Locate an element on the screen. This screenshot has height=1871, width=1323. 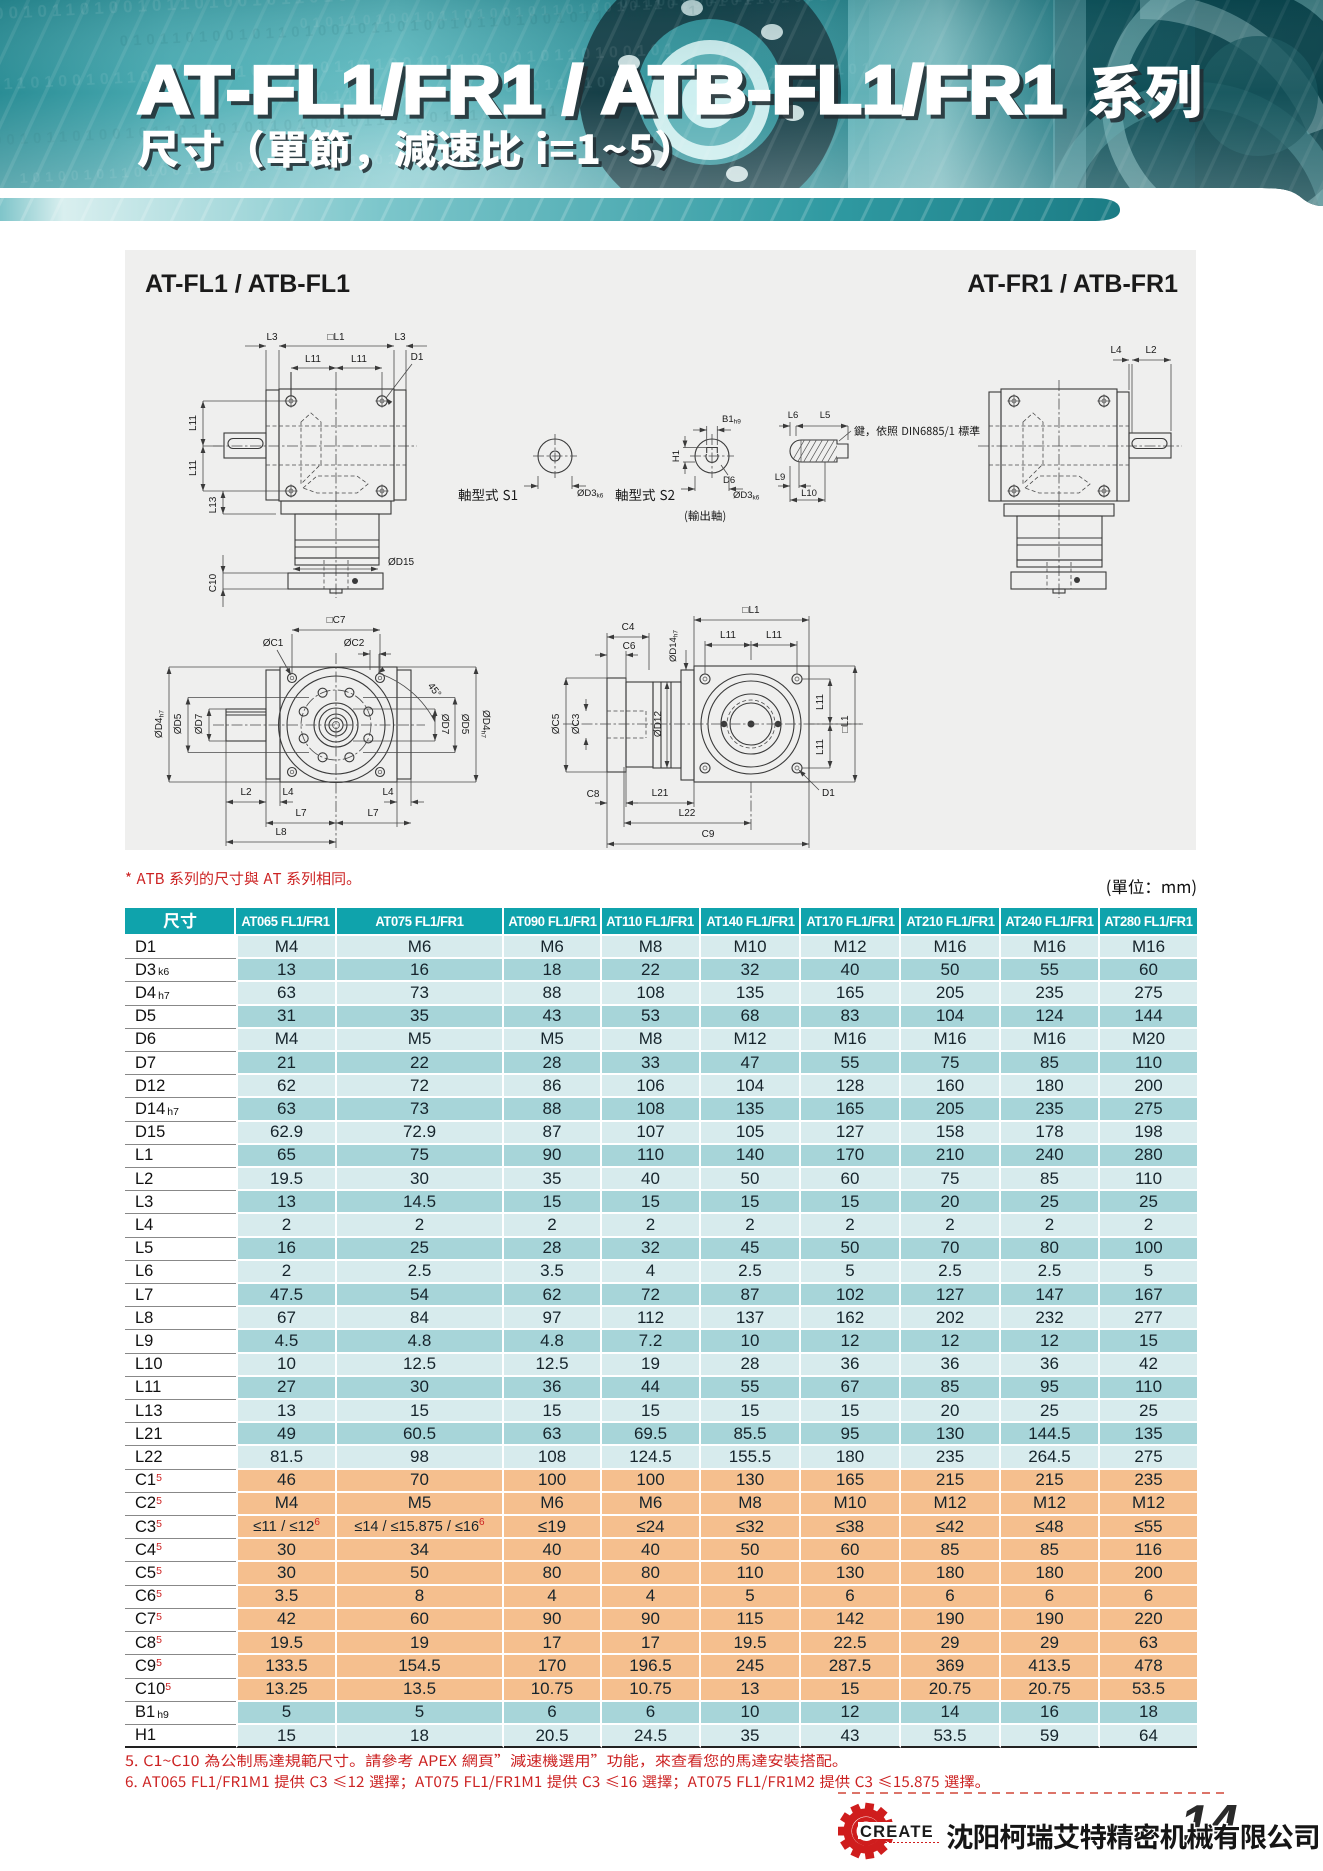
svg-text: CREATE is located at coordinates (897, 1832).